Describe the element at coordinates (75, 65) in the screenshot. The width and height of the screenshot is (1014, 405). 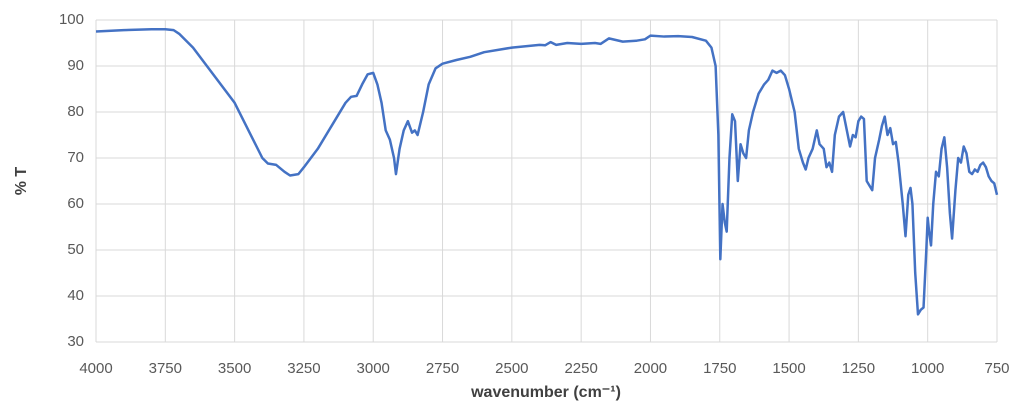
I see `y-tick-label: 90` at that location.